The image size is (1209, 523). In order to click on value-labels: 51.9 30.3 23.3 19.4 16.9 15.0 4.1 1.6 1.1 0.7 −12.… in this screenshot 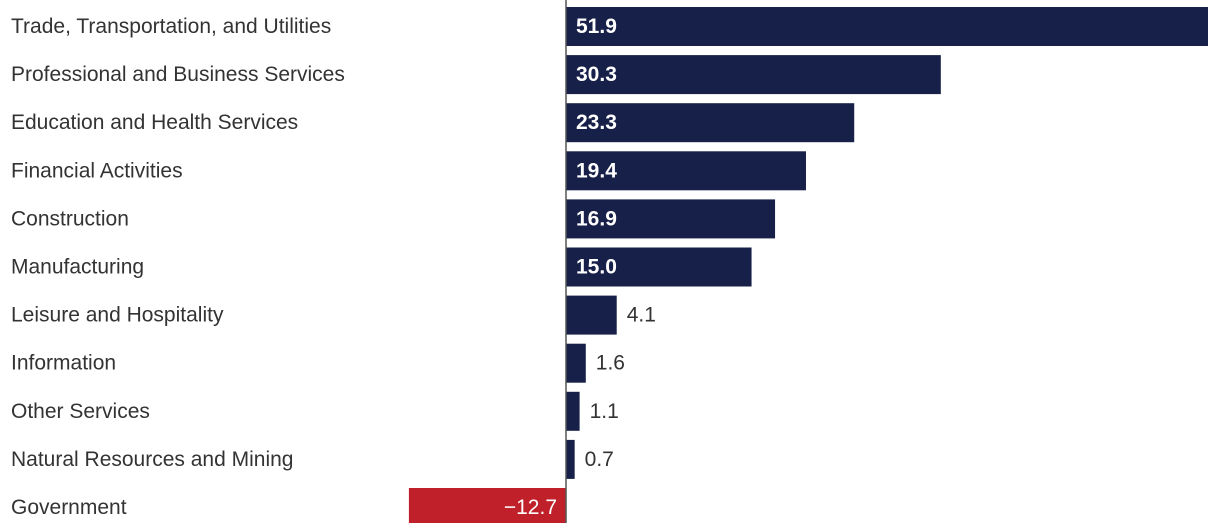, I will do `click(580, 267)`.